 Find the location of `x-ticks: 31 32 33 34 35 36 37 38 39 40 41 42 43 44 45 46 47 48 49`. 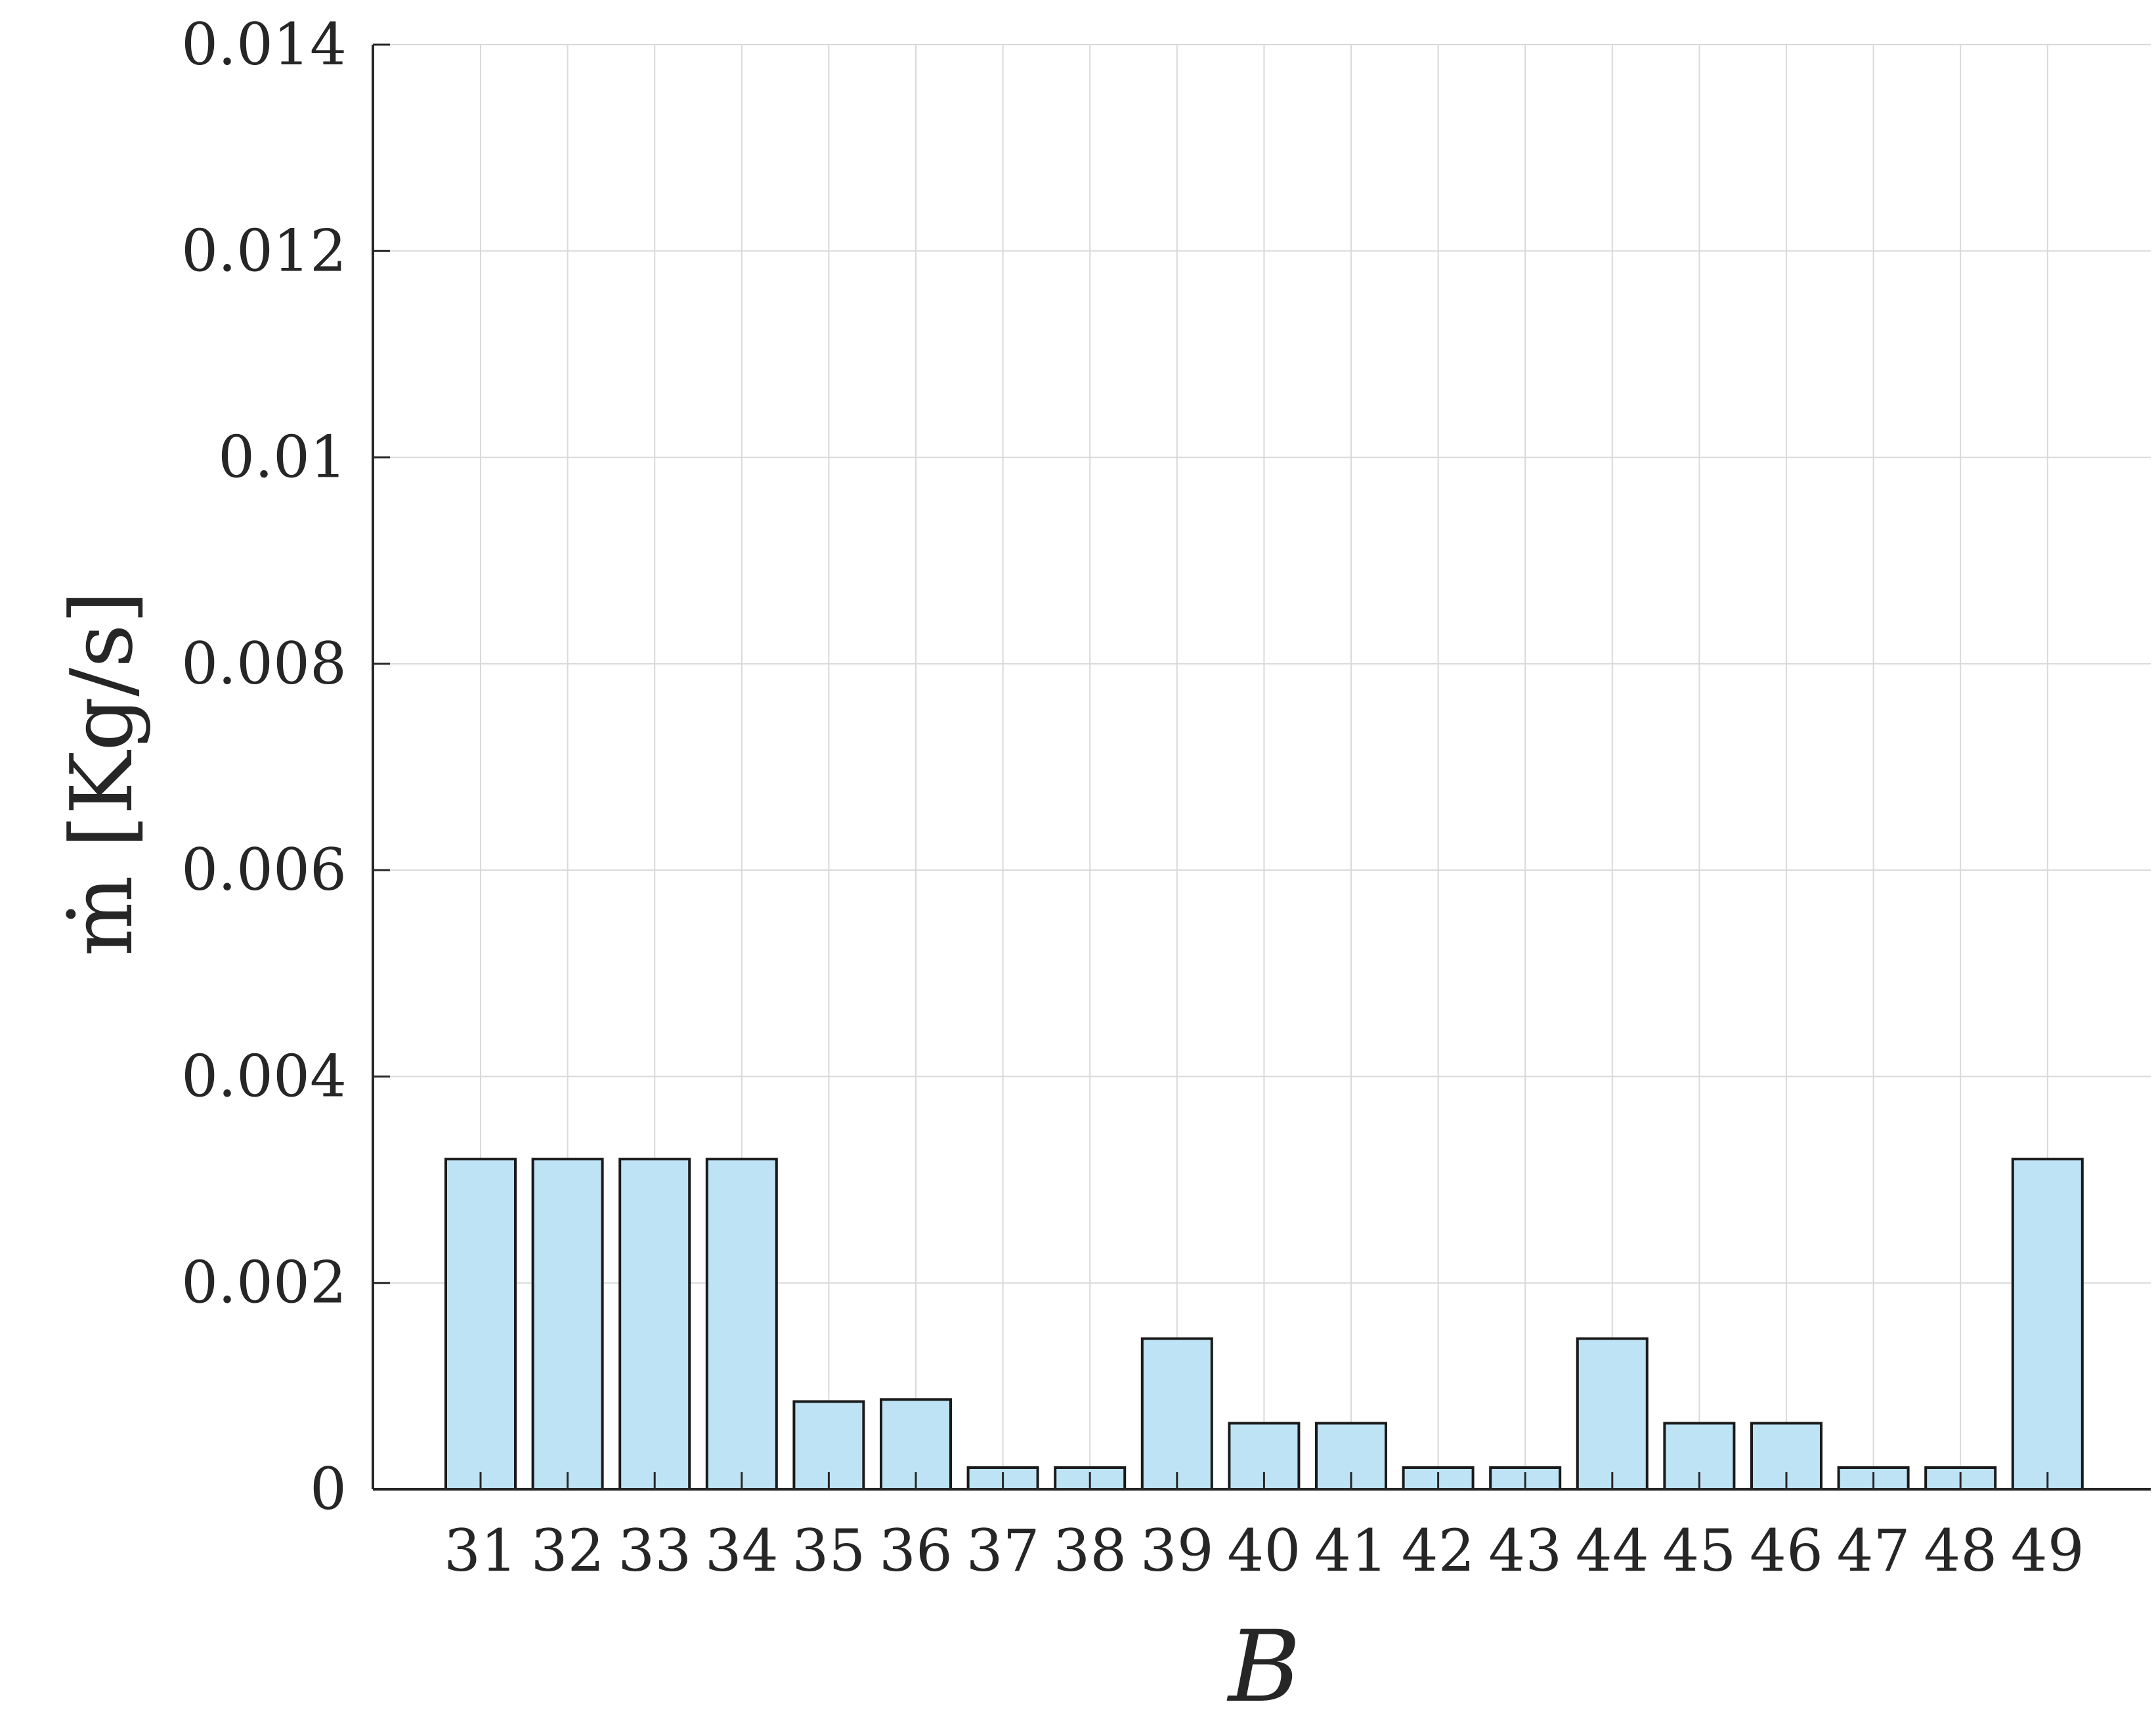

x-ticks: 31 32 33 34 35 36 37 38 39 40 41 42 43 44 45 46 47 48 49 is located at coordinates (1264, 1528).